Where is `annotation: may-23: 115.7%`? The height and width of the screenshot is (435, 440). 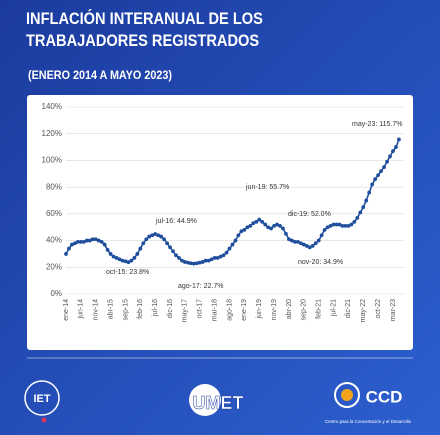 annotation: may-23: 115.7% is located at coordinates (377, 124).